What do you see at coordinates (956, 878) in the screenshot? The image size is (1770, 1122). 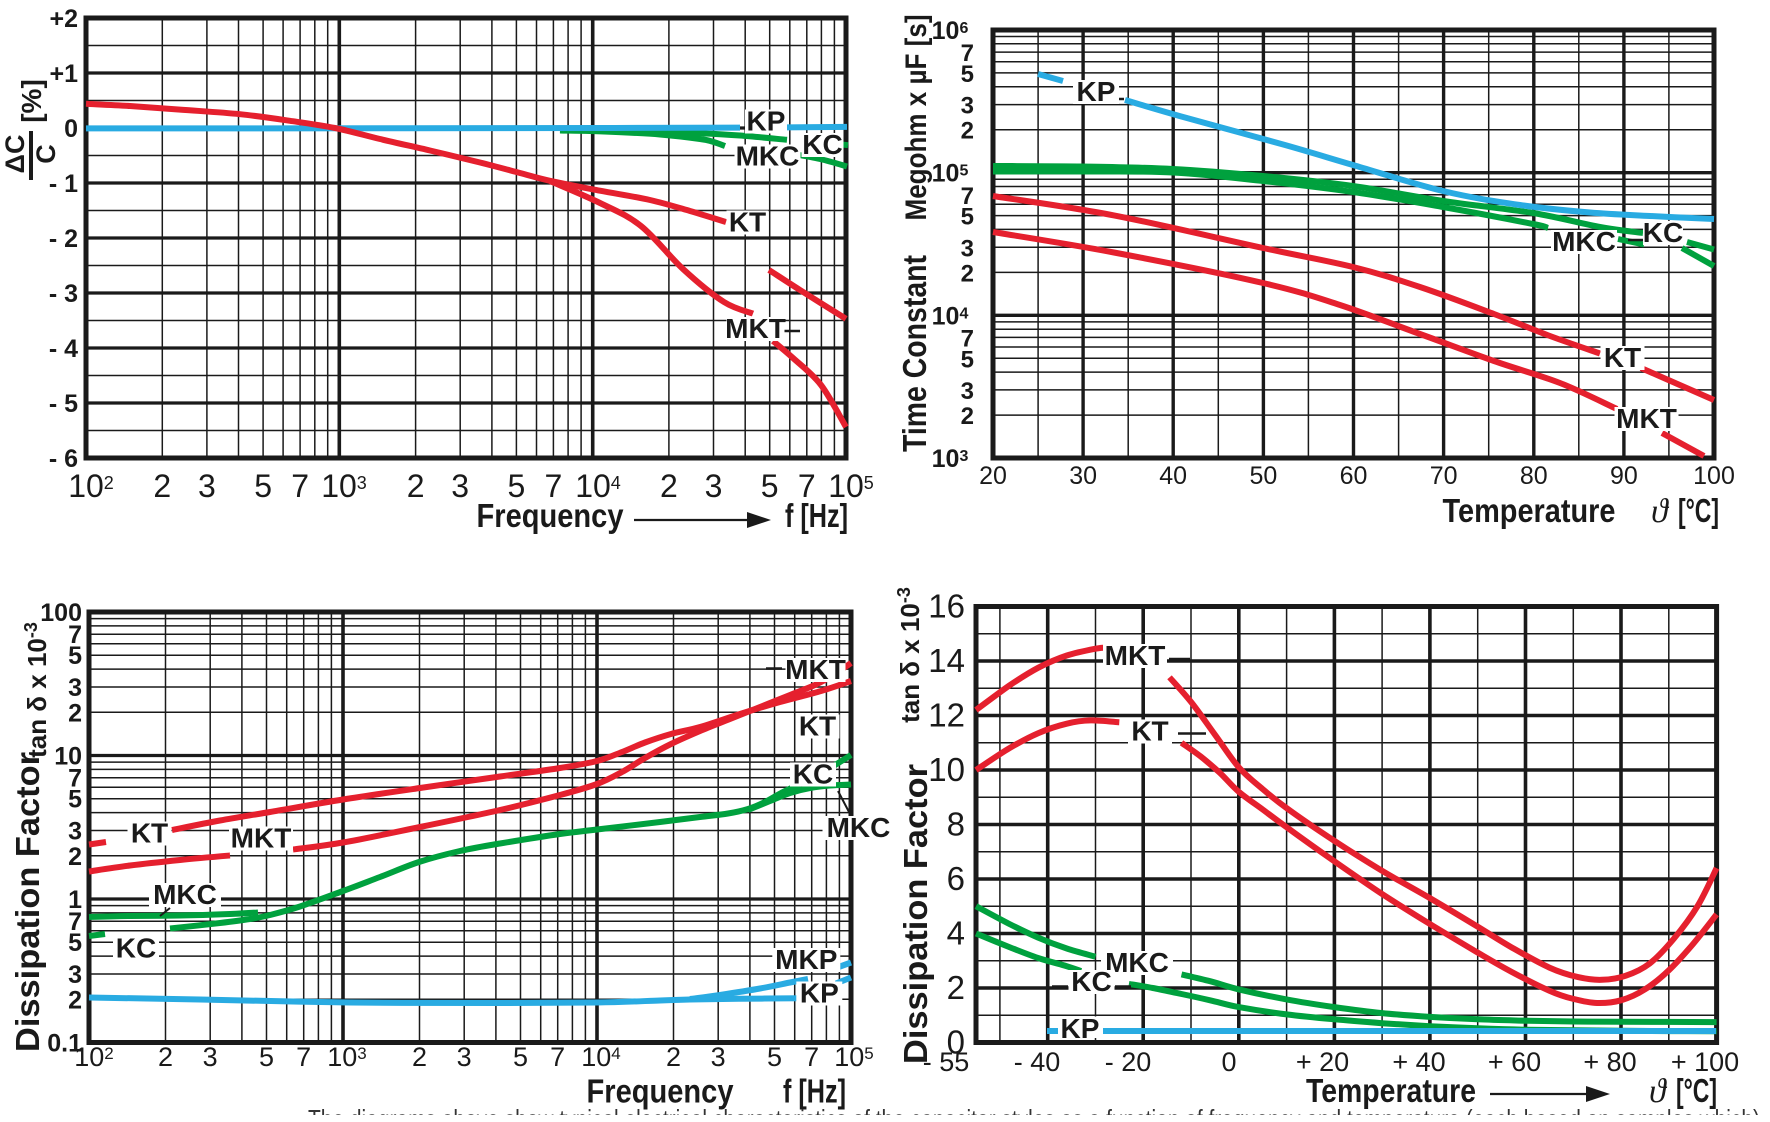 I see `svg-text: 6` at bounding box center [956, 878].